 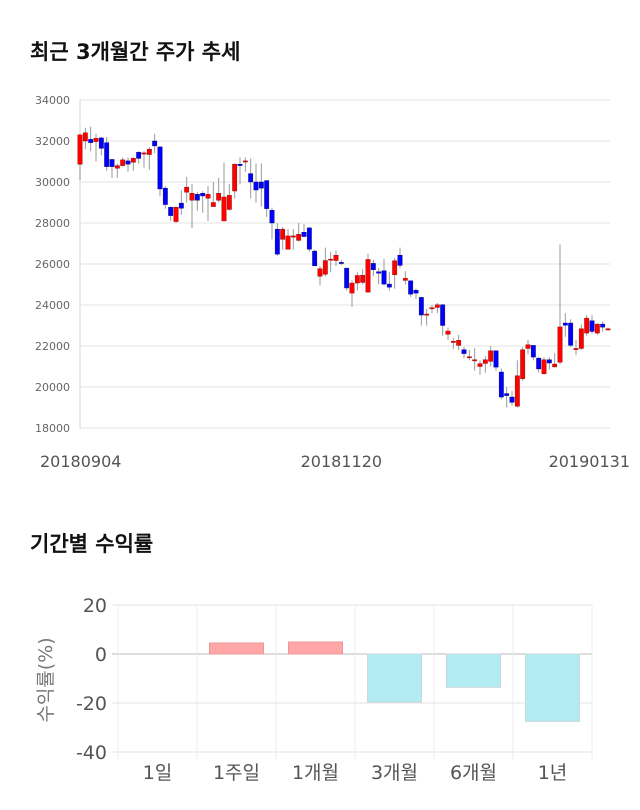 I want to click on x-tick-label: 6개월, so click(x=473, y=773).